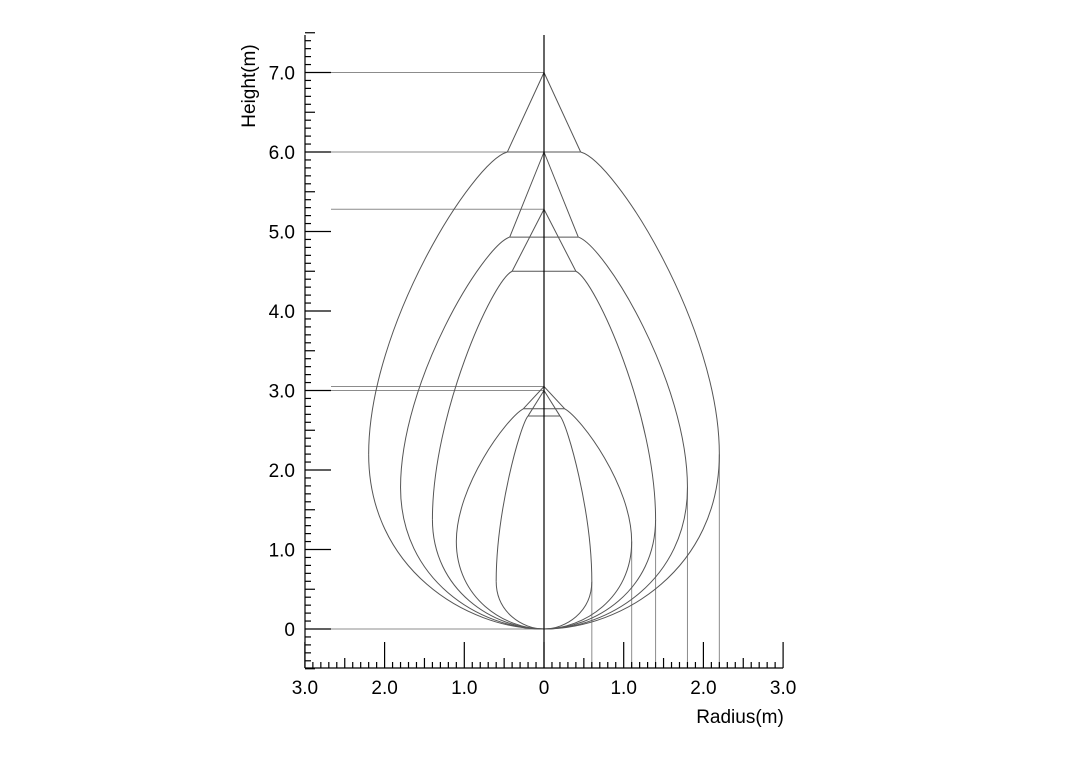 Image resolution: width=1075 pixels, height=766 pixels. What do you see at coordinates (249, 85) in the screenshot?
I see `y-axis-title: Height(m)` at bounding box center [249, 85].